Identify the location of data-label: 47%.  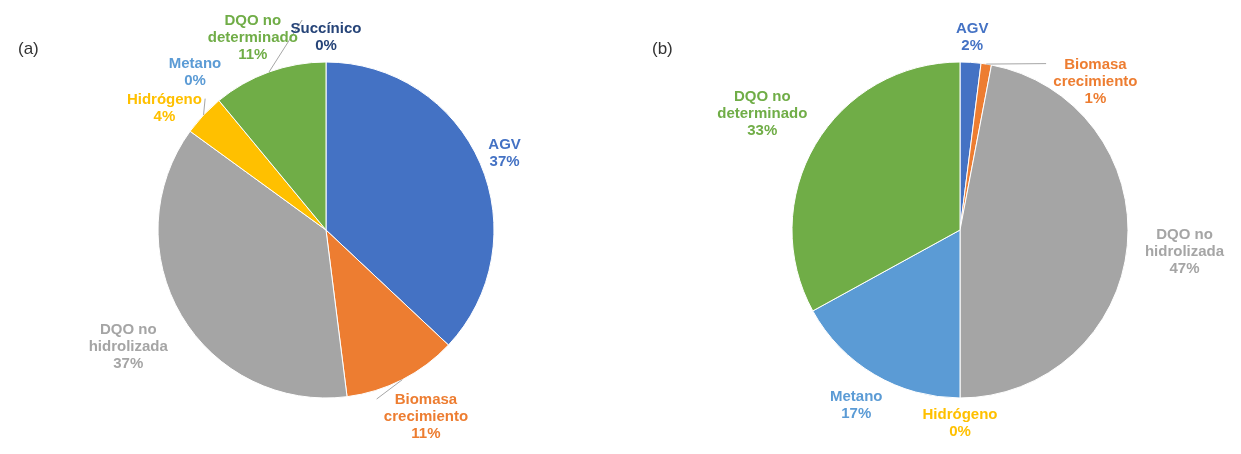
(1184, 267).